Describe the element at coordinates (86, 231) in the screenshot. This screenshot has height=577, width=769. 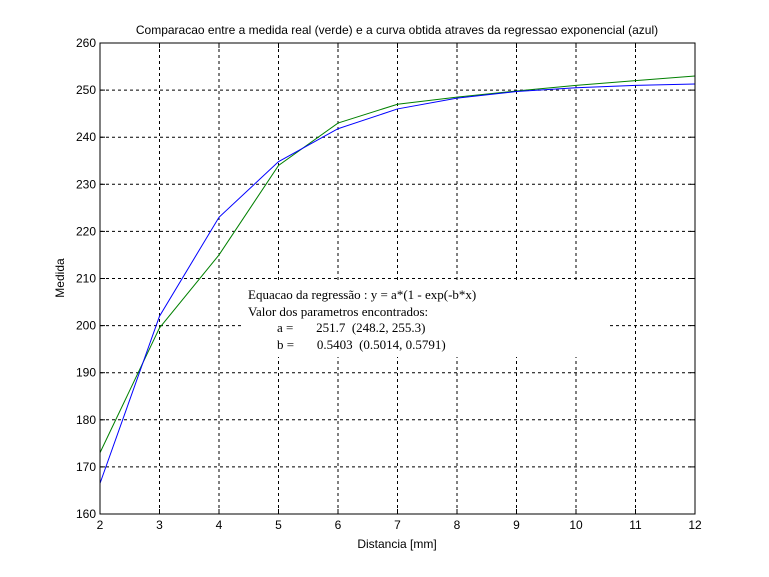
I see `y-tick-label: 220` at that location.